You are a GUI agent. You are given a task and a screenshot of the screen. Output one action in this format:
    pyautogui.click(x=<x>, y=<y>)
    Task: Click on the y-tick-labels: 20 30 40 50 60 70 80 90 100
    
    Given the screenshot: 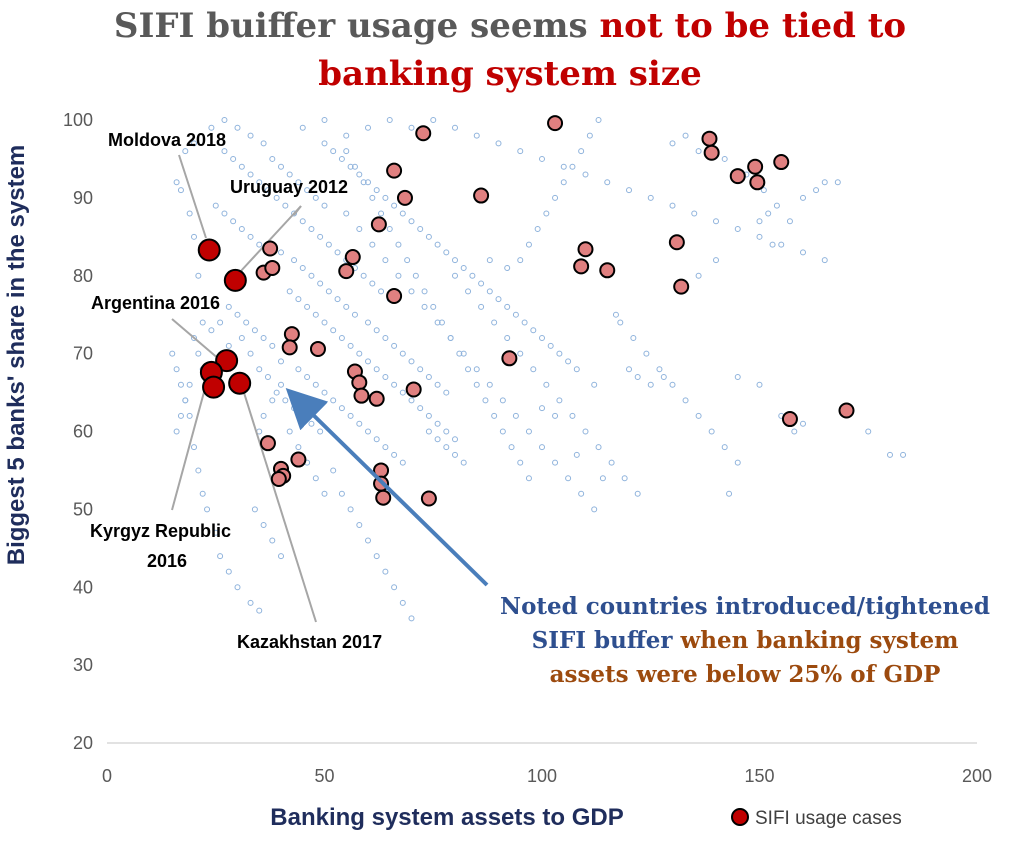 What is the action you would take?
    pyautogui.click(x=78, y=431)
    